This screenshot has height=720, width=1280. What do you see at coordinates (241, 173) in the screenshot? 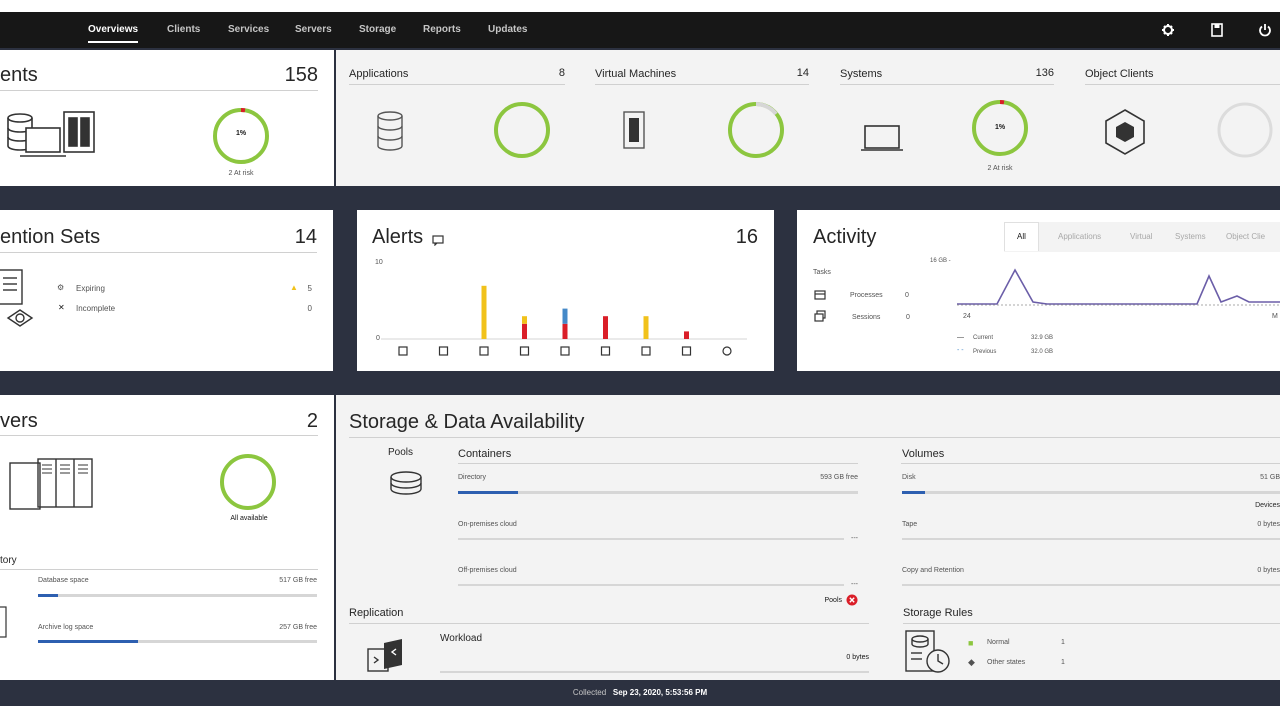
I see `clients-ring-caption: 2 At risk` at bounding box center [241, 173].